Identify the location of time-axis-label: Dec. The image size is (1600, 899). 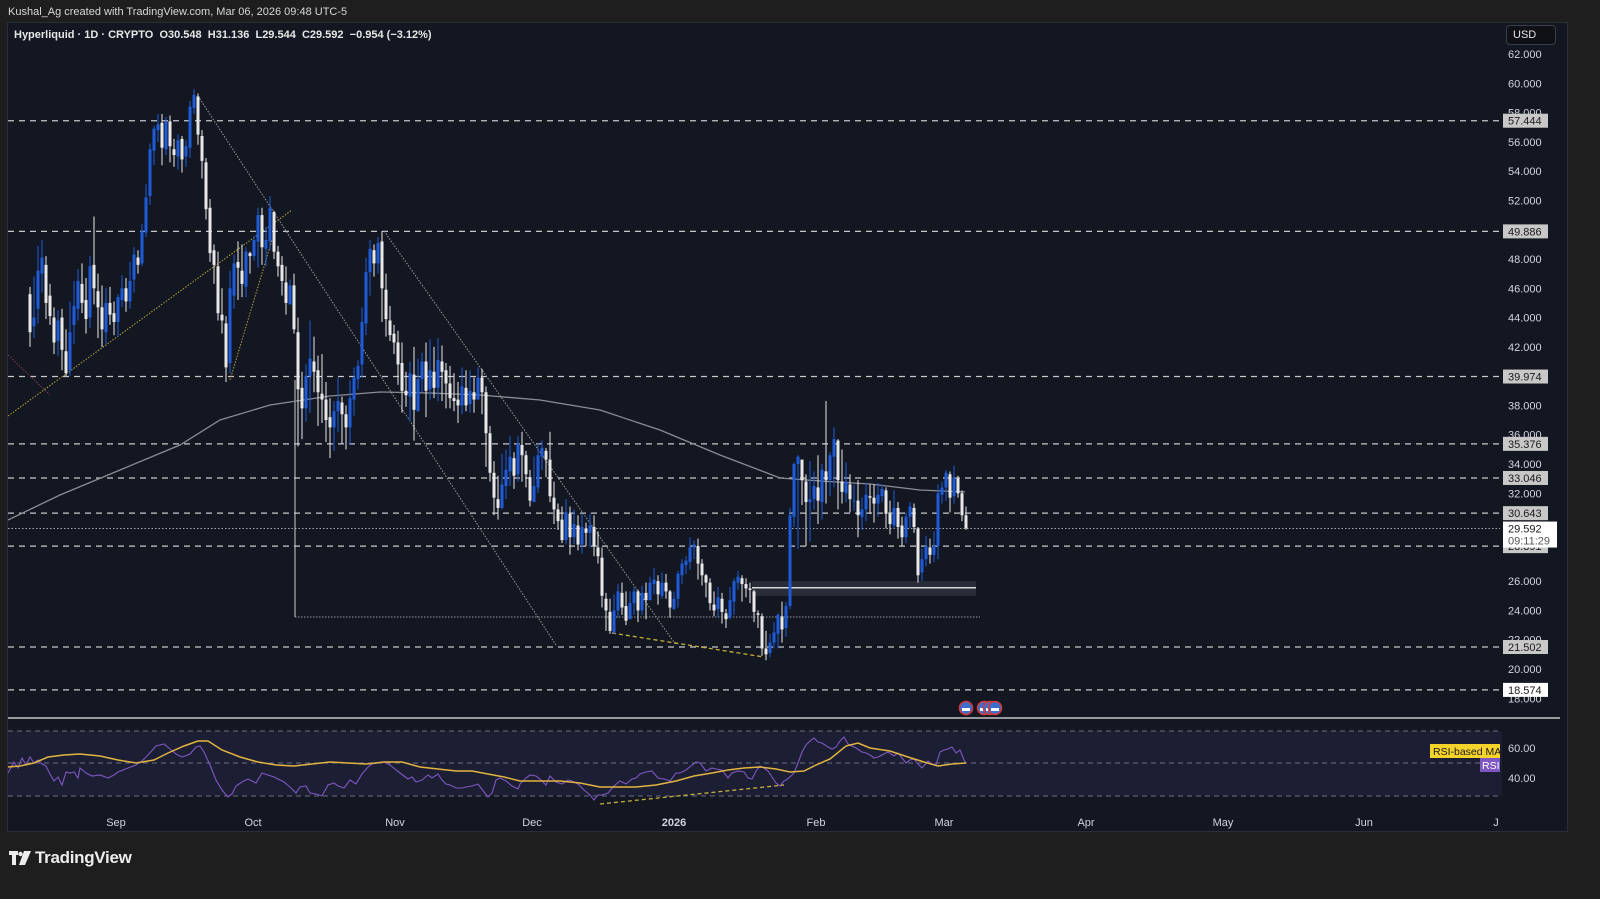
(532, 823).